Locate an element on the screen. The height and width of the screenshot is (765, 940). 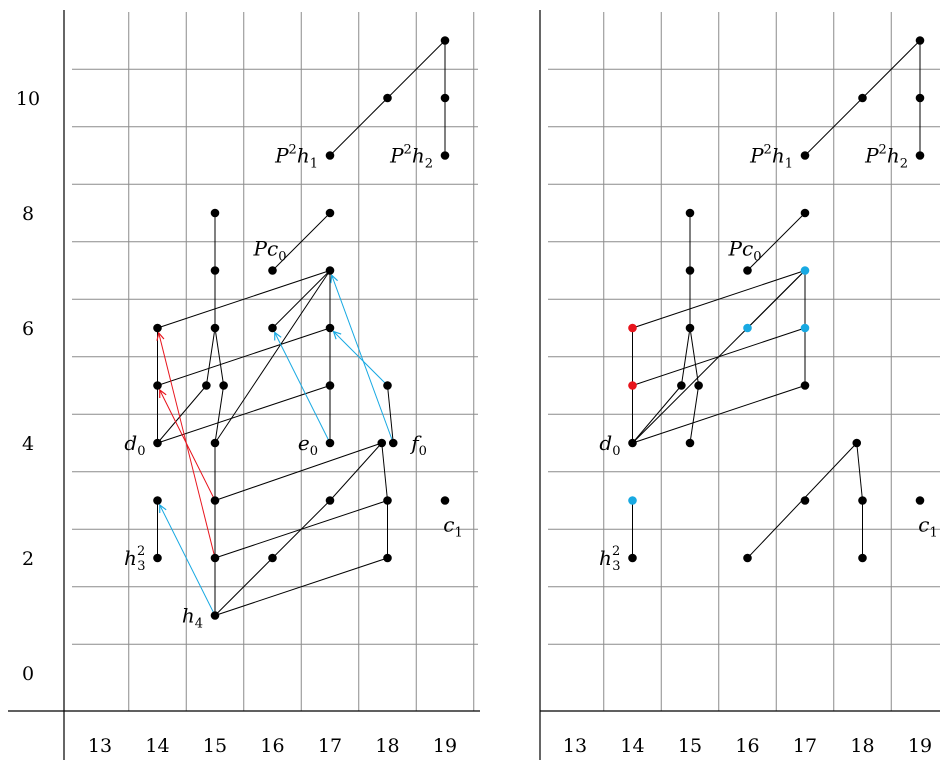
y-tick-label: 4 is located at coordinates (28, 444).